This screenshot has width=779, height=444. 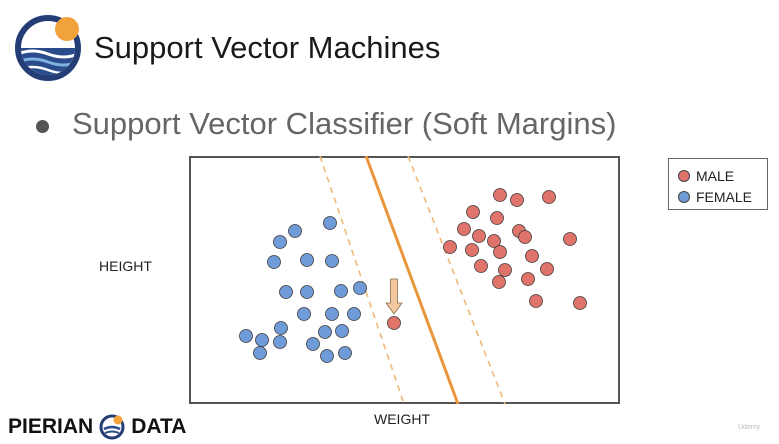 I want to click on legend: MALE FEMALE, so click(x=718, y=184).